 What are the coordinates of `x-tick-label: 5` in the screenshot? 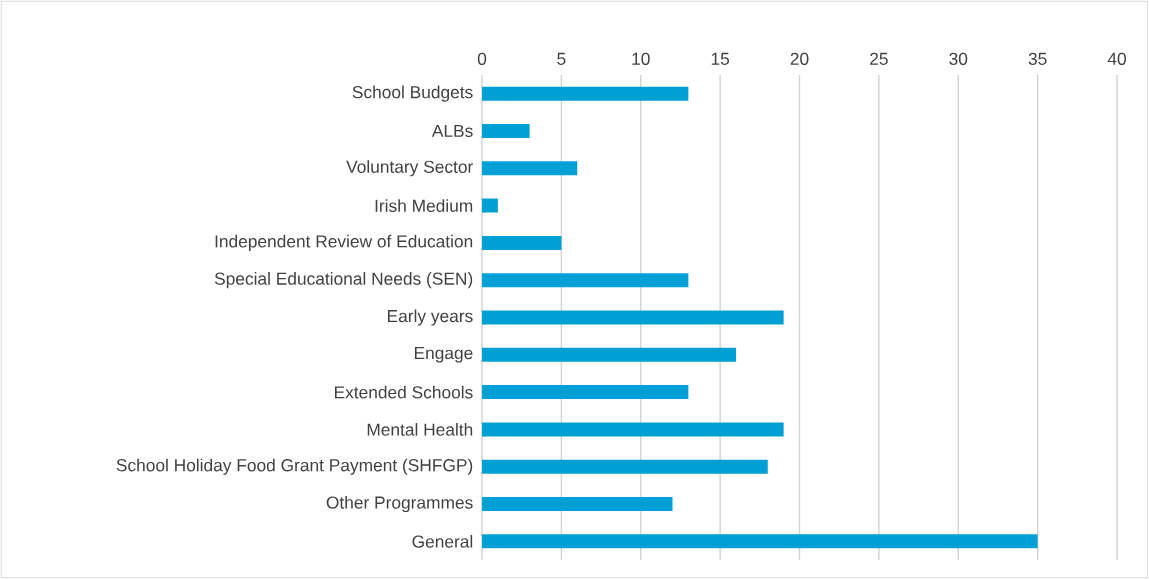 It's located at (561, 58).